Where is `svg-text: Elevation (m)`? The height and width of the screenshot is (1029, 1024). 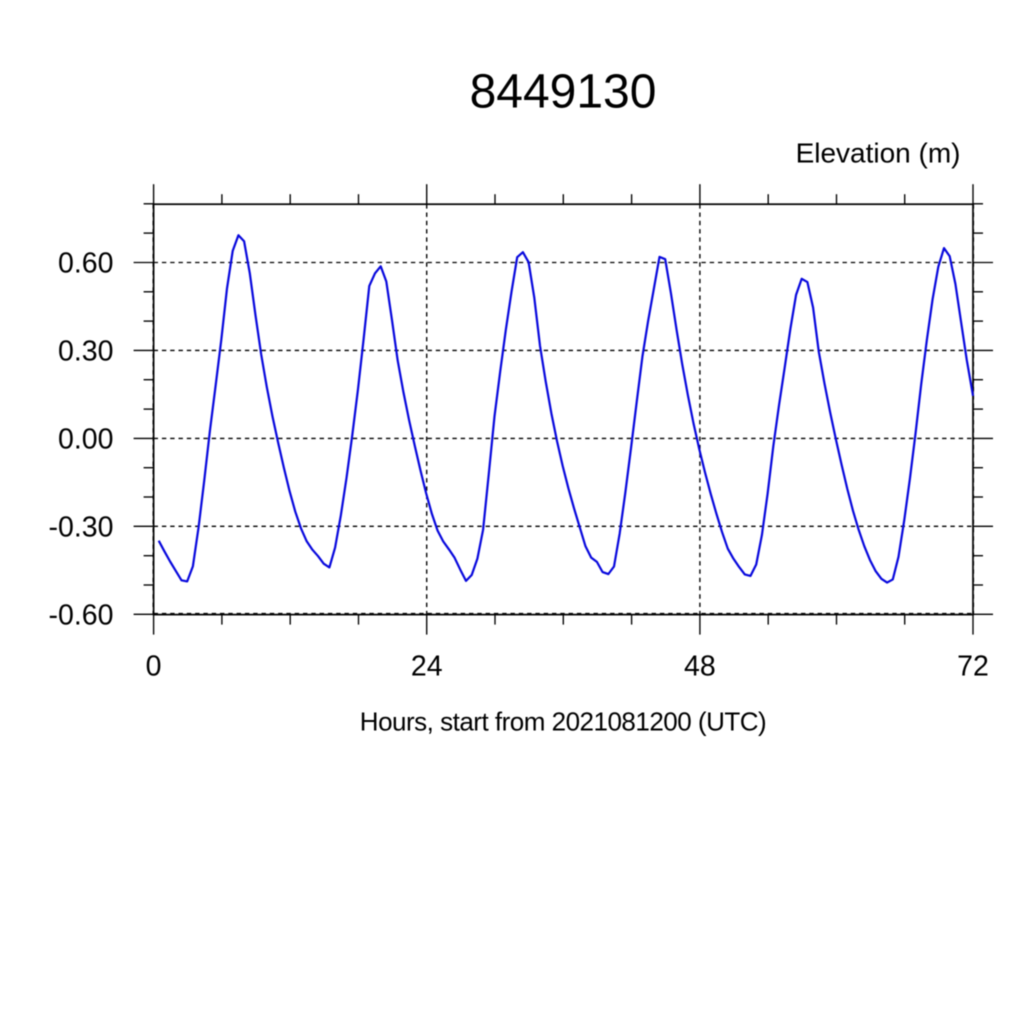 svg-text: Elevation (m) is located at coordinates (878, 153).